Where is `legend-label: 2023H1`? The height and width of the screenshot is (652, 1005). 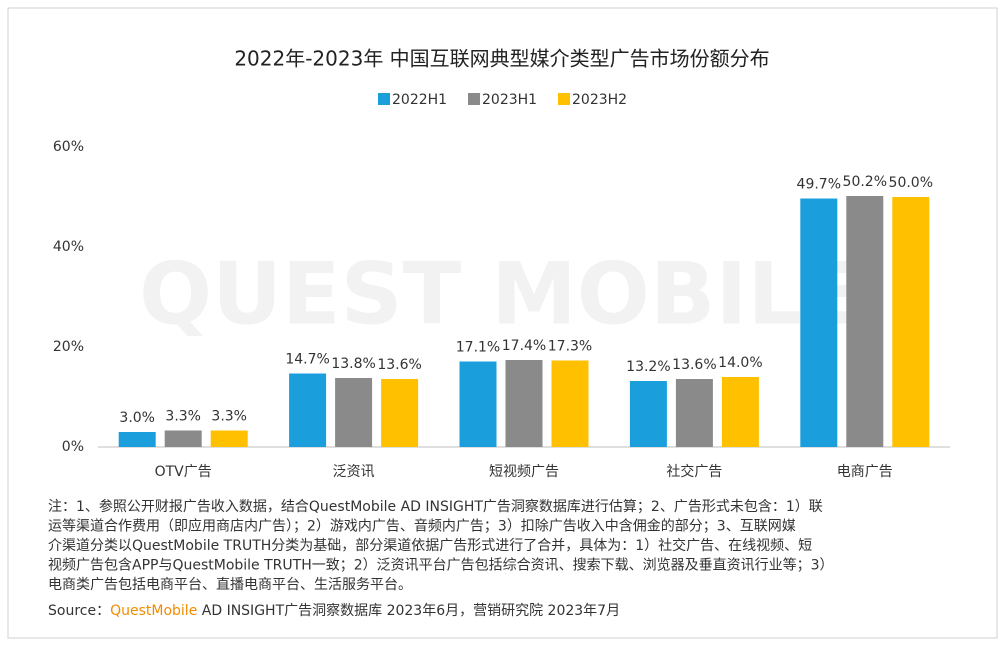 legend-label: 2023H1 is located at coordinates (509, 100).